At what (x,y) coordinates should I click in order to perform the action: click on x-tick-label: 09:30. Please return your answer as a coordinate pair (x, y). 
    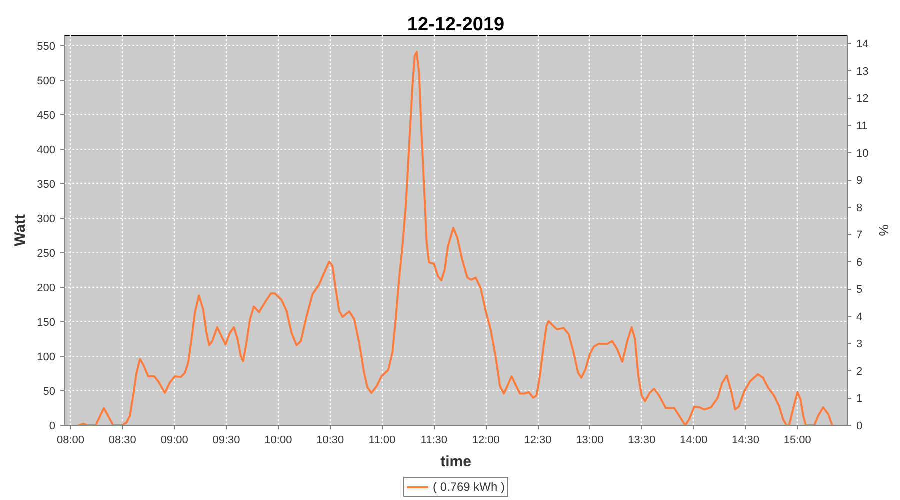
    Looking at the image, I should click on (226, 440).